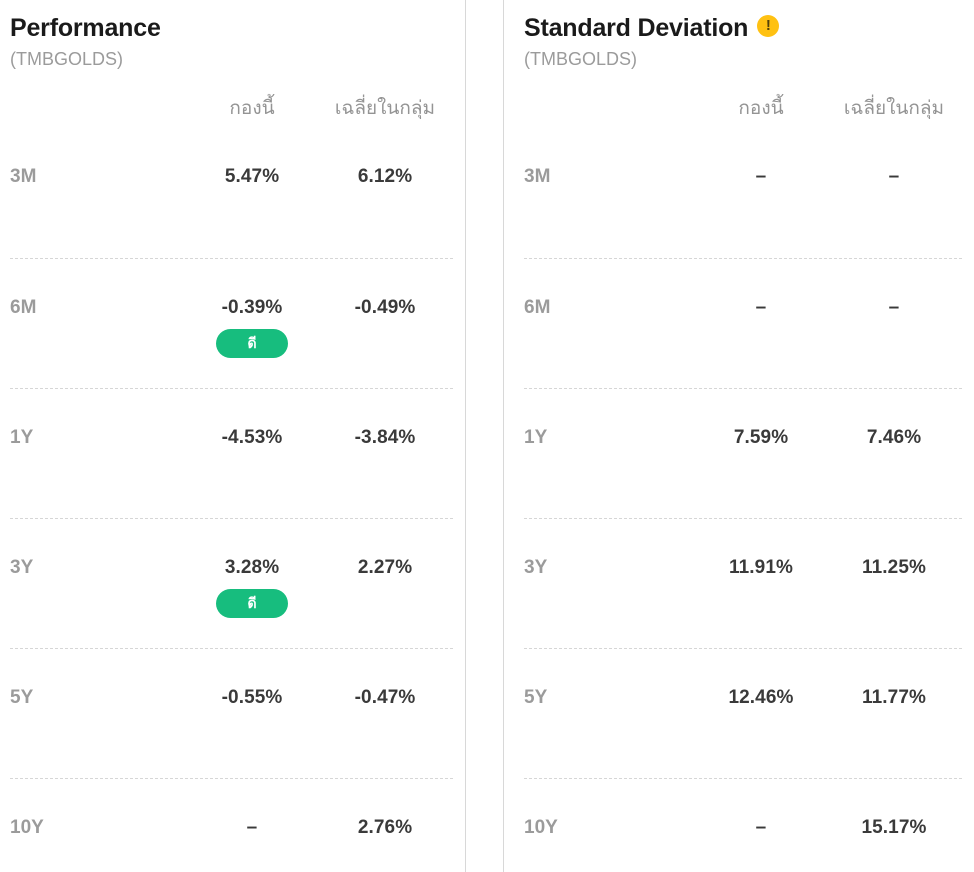 Image resolution: width=974 pixels, height=872 pixels. What do you see at coordinates (252, 307) in the screenshot?
I see `fund-value: -0.39%` at bounding box center [252, 307].